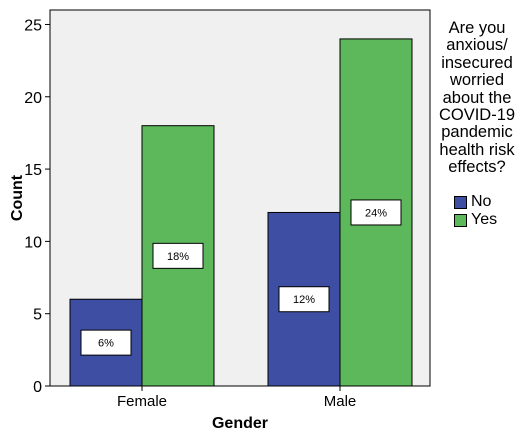  Describe the element at coordinates (142, 401) in the screenshot. I see `x-tick-label: Female` at that location.